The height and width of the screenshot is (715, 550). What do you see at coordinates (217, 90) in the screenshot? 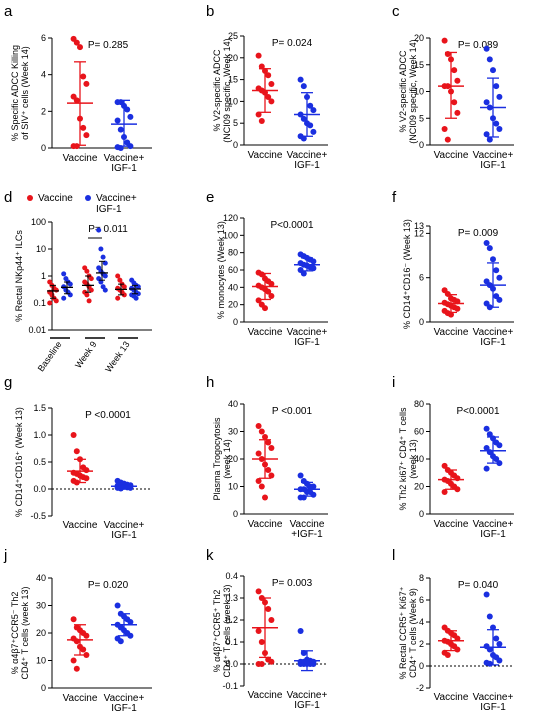
I see `y-axis-label: % V2-specific ADCC` at bounding box center [217, 90].